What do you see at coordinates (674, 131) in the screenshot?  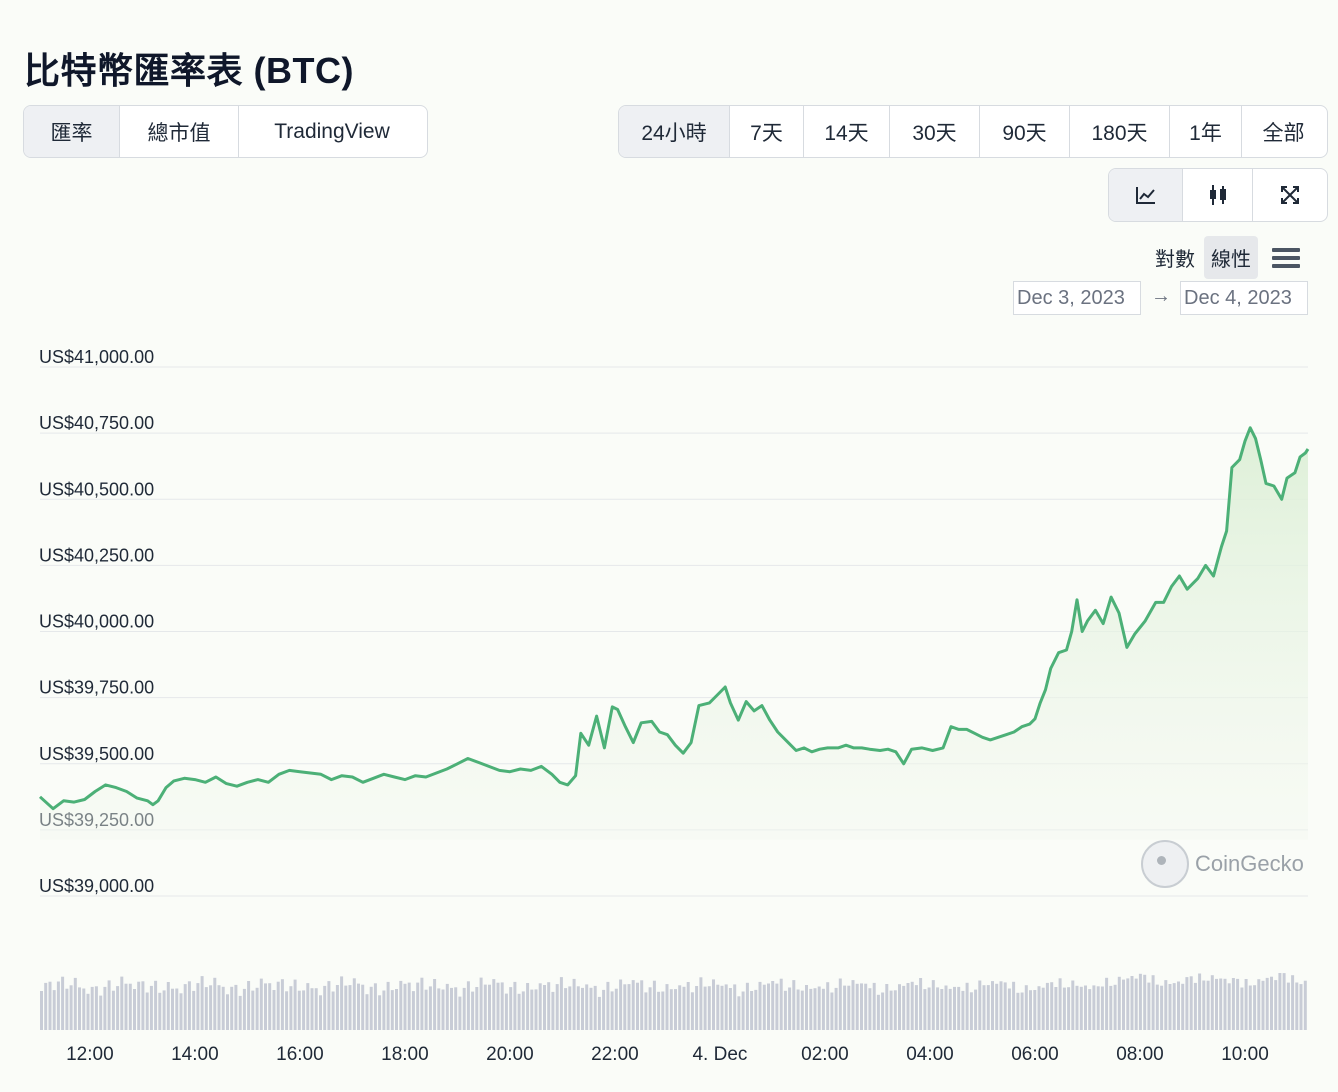 I see `range-24h-button: 24小時` at bounding box center [674, 131].